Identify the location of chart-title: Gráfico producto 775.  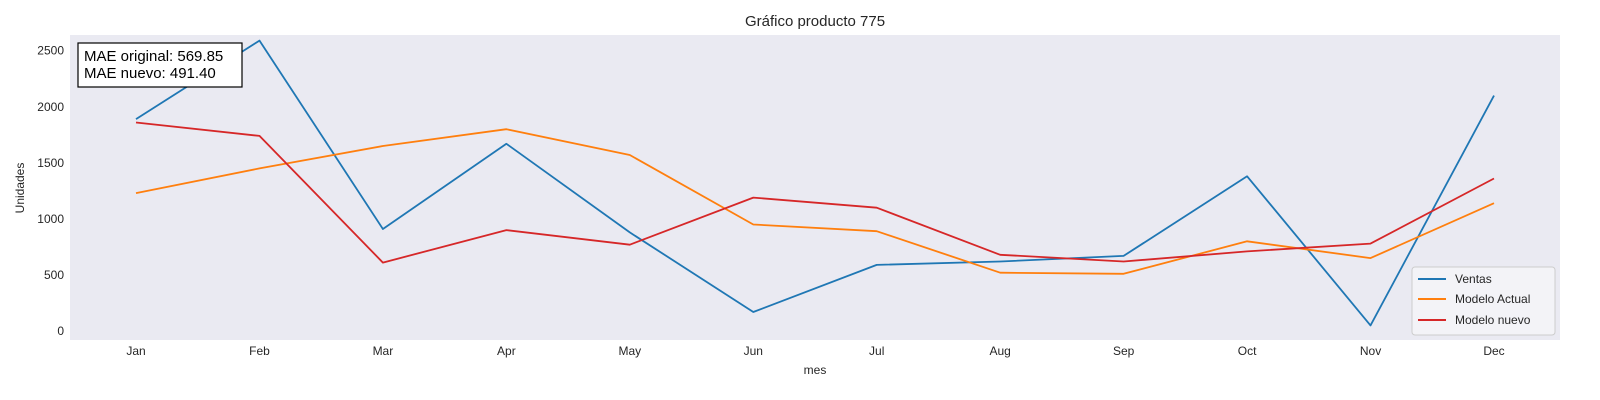
(815, 21).